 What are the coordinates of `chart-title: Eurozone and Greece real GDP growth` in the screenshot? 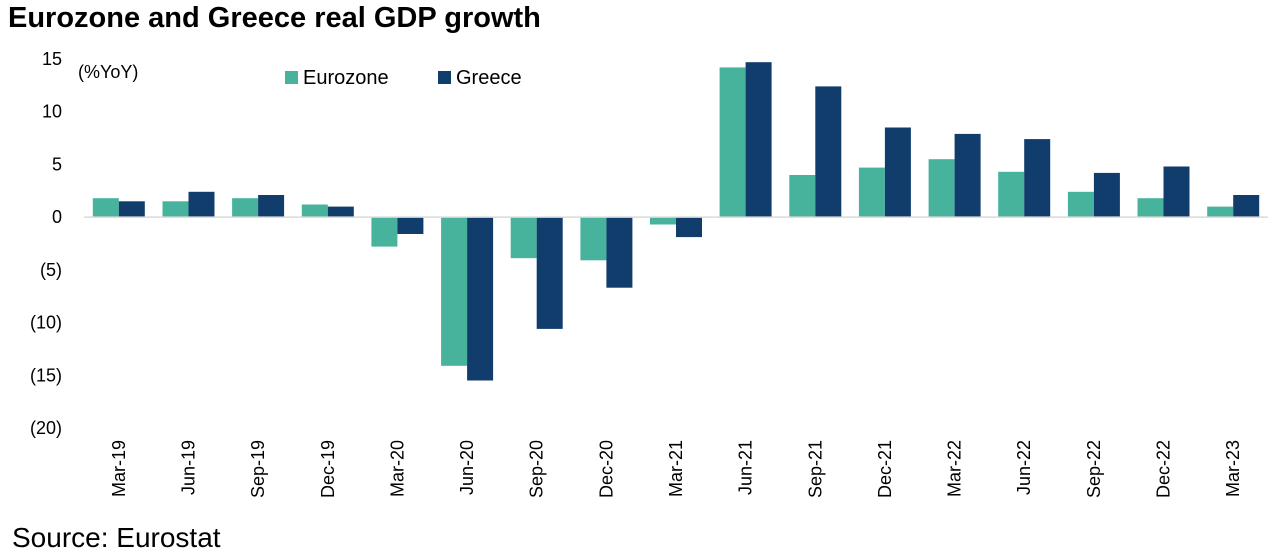 It's located at (274, 18).